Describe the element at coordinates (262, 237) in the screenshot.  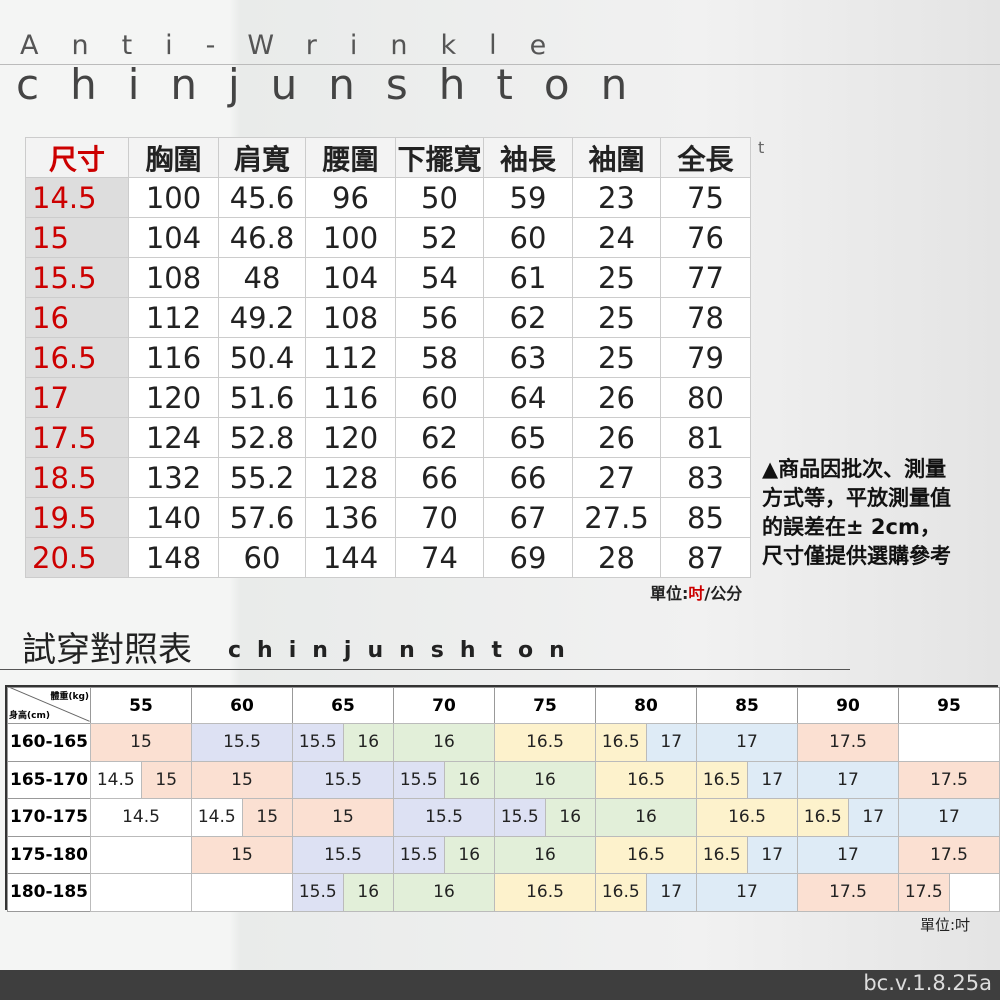
I see `measure-cell: 46.8` at that location.